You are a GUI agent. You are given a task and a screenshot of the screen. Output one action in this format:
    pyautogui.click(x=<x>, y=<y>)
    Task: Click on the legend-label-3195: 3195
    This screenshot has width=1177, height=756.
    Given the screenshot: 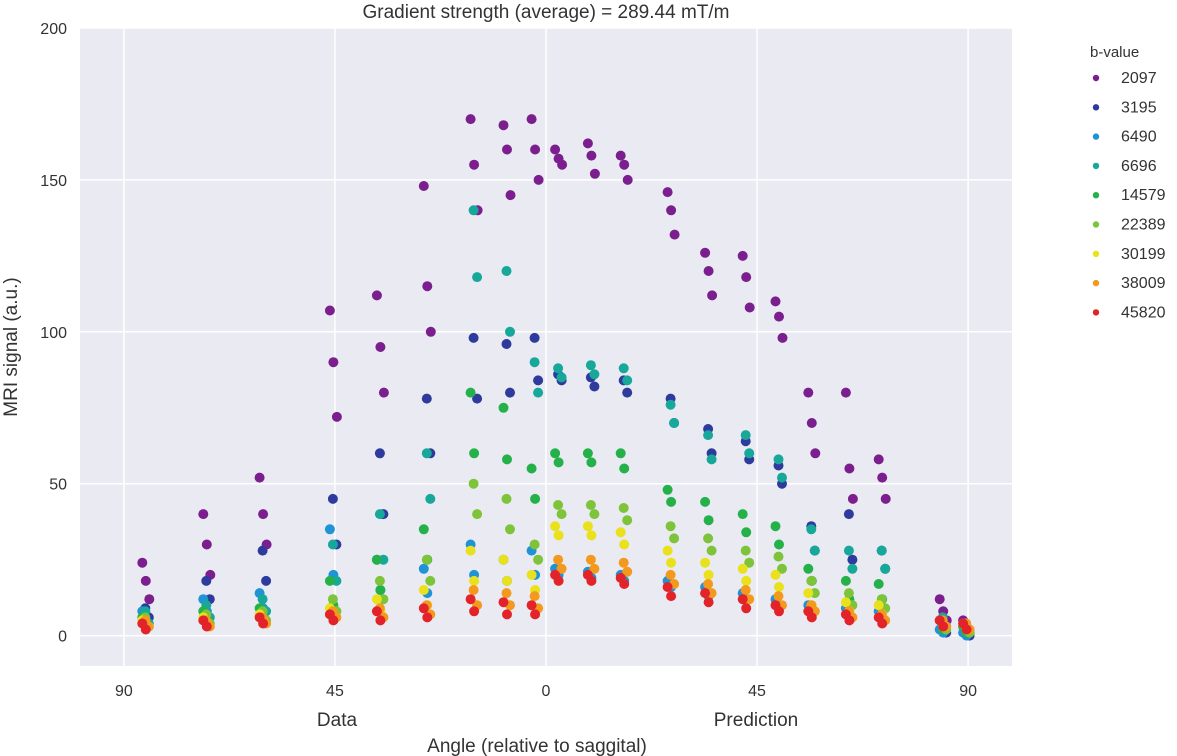 What is the action you would take?
    pyautogui.click(x=1139, y=107)
    